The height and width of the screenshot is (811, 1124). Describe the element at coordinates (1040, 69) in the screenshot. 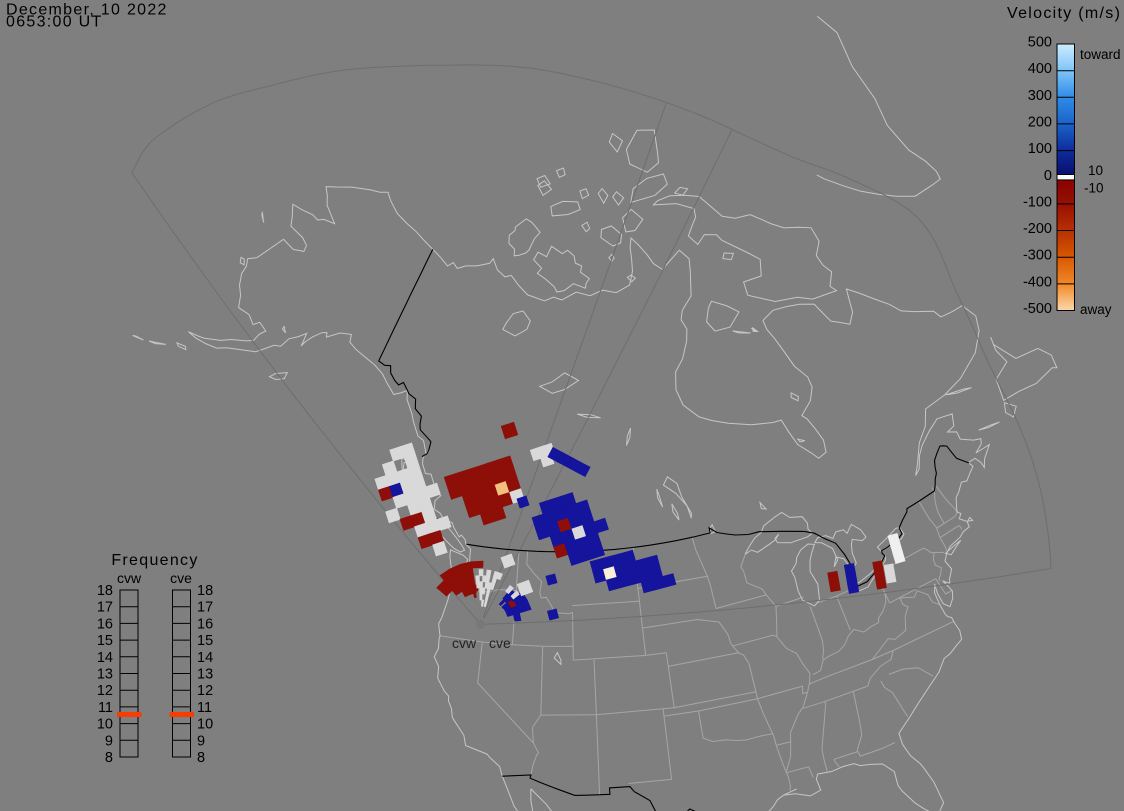

I see `svg-text: 400` at that location.